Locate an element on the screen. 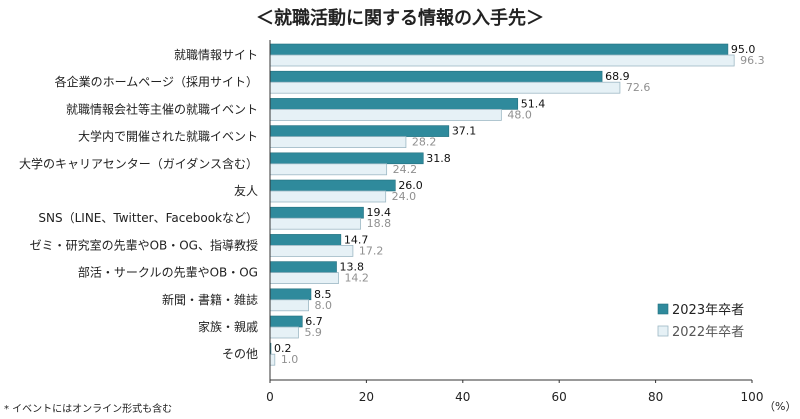 Image resolution: width=800 pixels, height=419 pixels. x-tick-label: 40 is located at coordinates (462, 397).